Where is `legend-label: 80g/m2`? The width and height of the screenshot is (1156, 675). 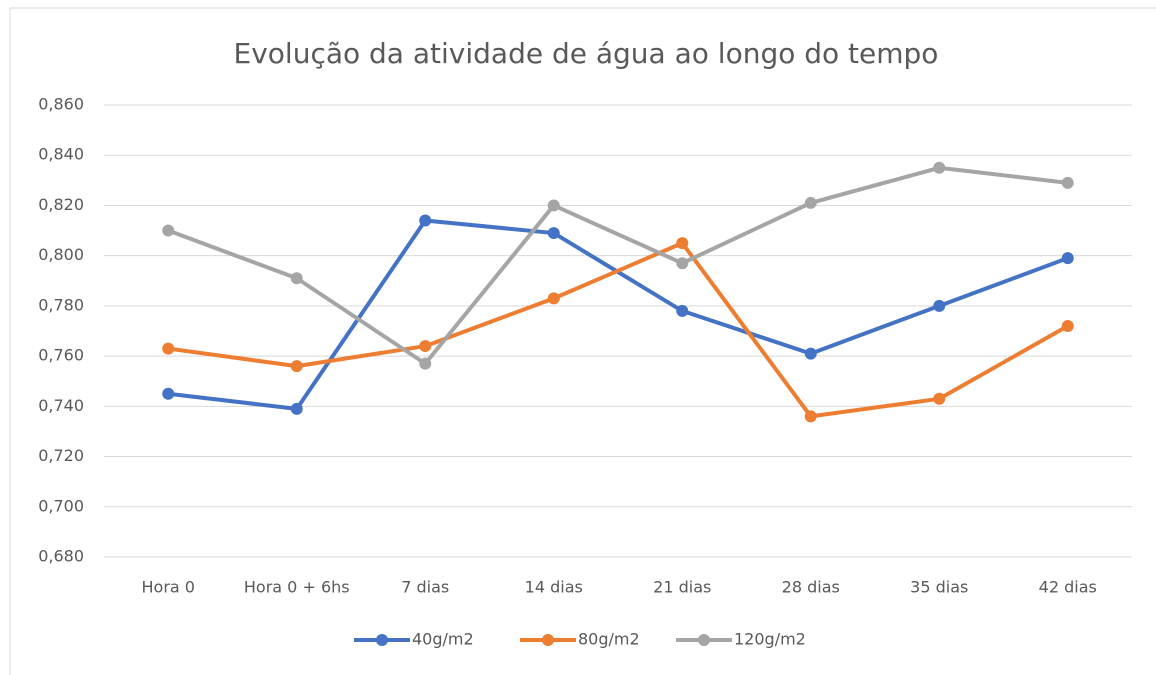 legend-label: 80g/m2 is located at coordinates (609, 639).